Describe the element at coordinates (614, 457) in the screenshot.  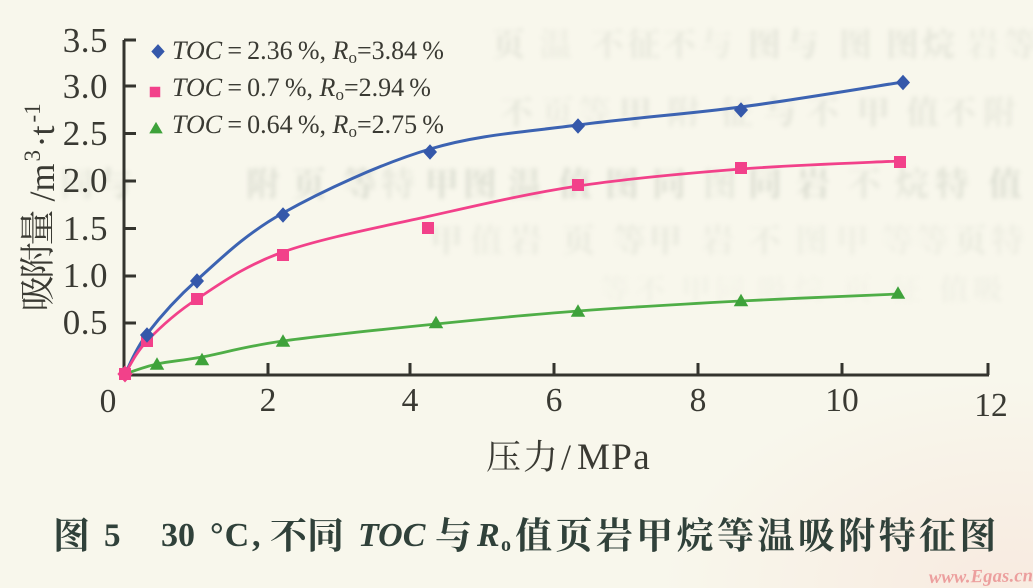
I see `svg-text: MPa` at that location.